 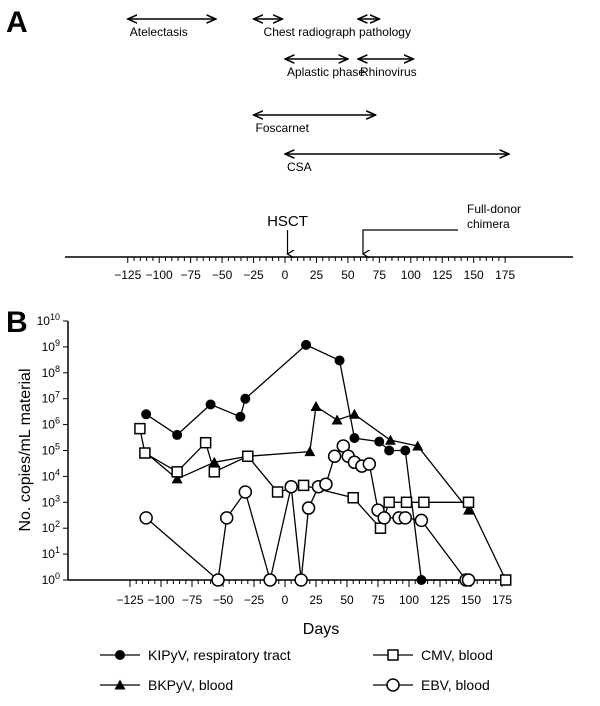 What do you see at coordinates (505, 275) in the screenshot?
I see `timeline-tick-label: 175` at bounding box center [505, 275].